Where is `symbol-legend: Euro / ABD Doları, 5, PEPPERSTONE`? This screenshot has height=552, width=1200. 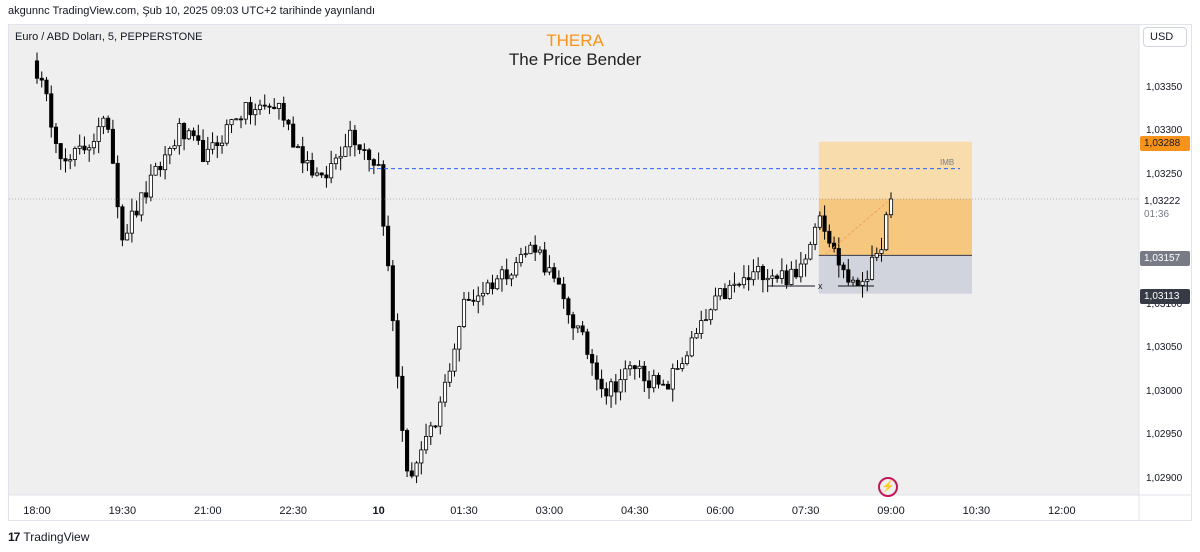
symbol-legend: Euro / ABD Doları, 5, PEPPERSTONE is located at coordinates (109, 37).